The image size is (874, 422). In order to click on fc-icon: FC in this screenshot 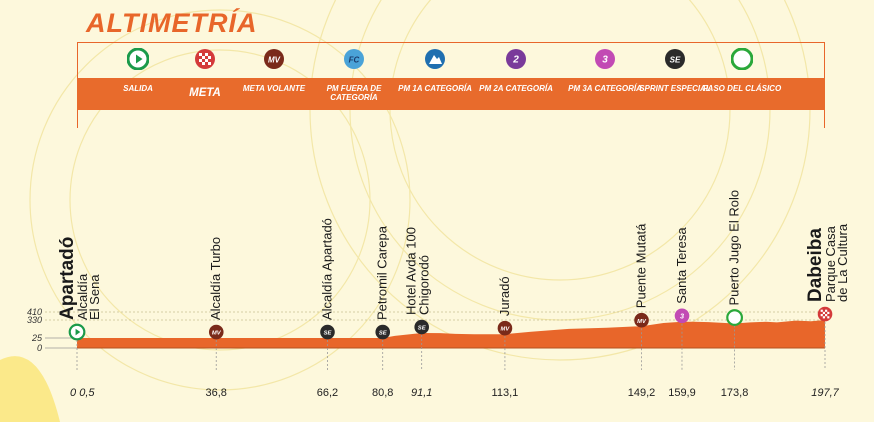, I will do `click(354, 59)`.